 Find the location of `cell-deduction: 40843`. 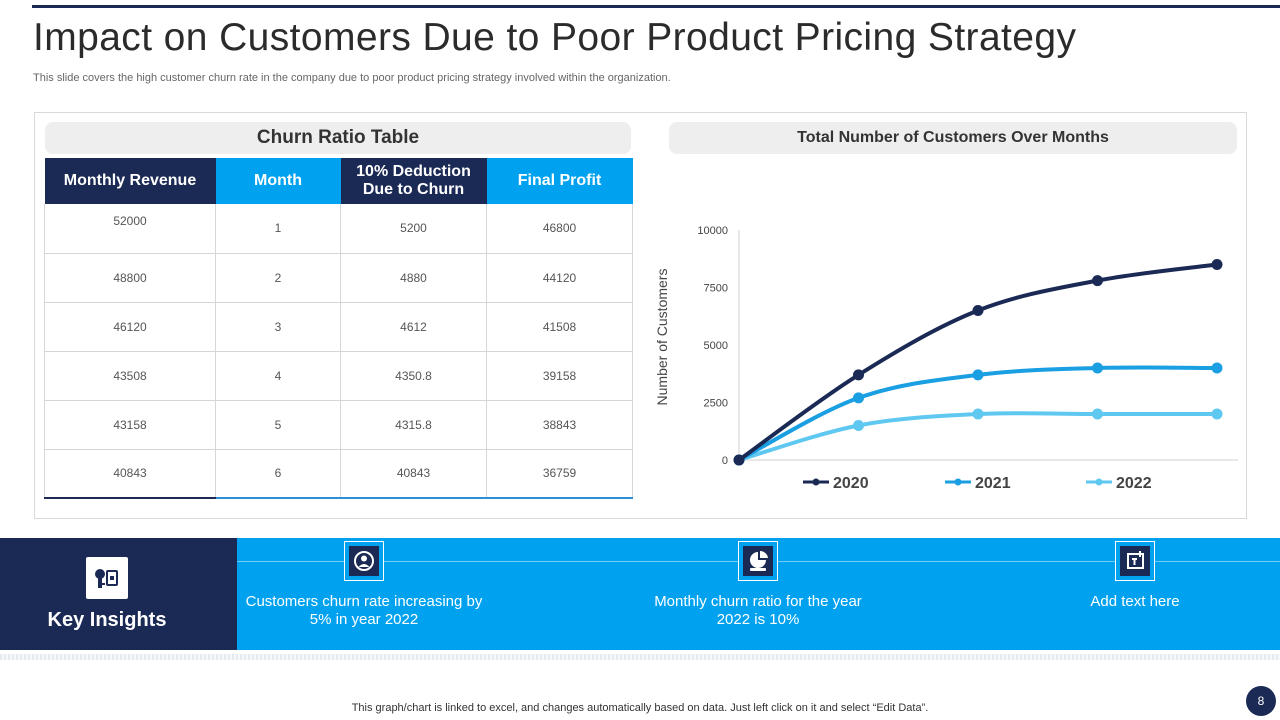

cell-deduction: 40843 is located at coordinates (413, 474).